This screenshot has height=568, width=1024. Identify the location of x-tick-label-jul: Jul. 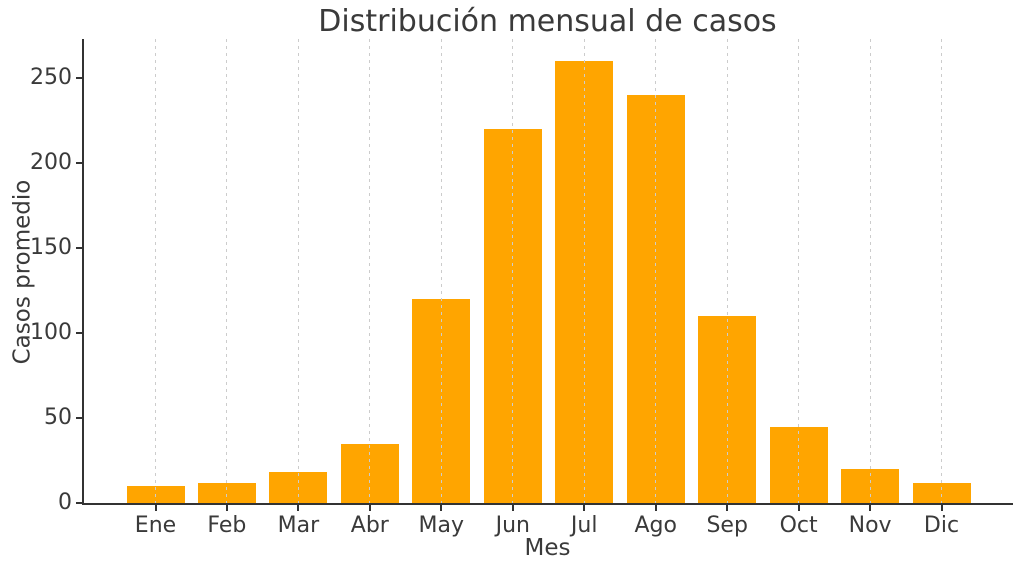
(584, 525).